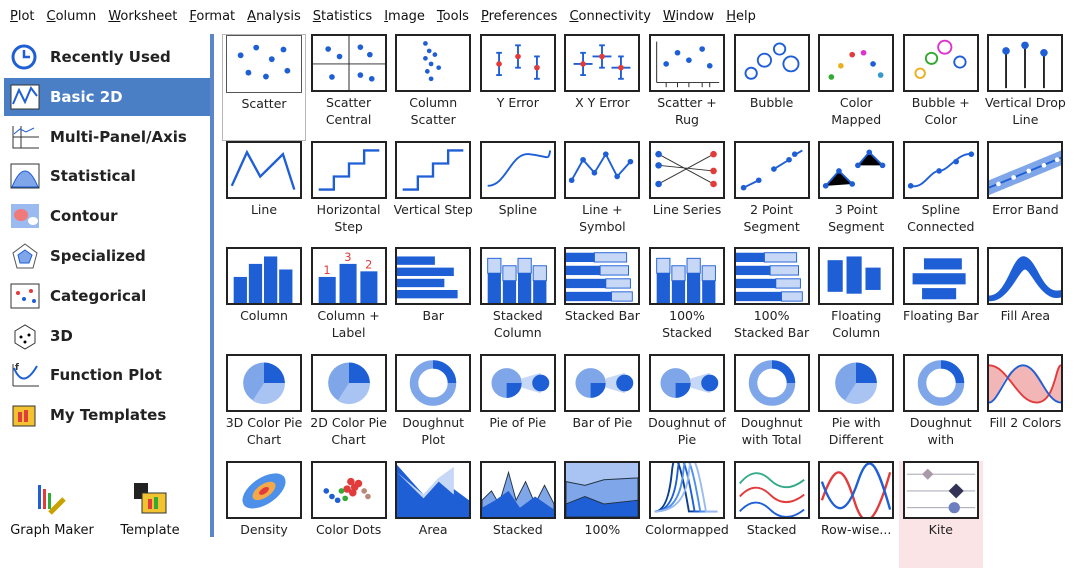 This screenshot has height=568, width=1080. What do you see at coordinates (856, 300) in the screenshot?
I see `plot-type-floating-column: Floating Column` at bounding box center [856, 300].